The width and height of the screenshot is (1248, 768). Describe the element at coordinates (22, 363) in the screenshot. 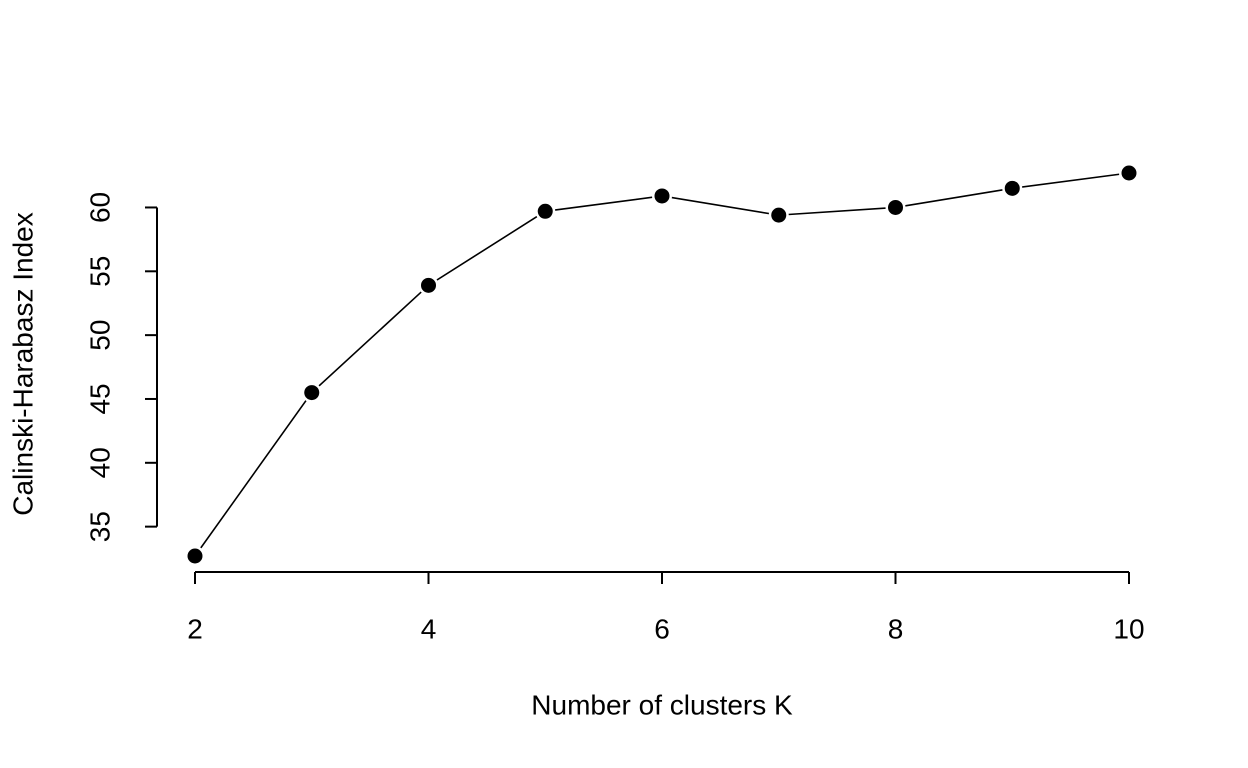

I see `y-axis-label: Calinski-Harabasz Index` at that location.